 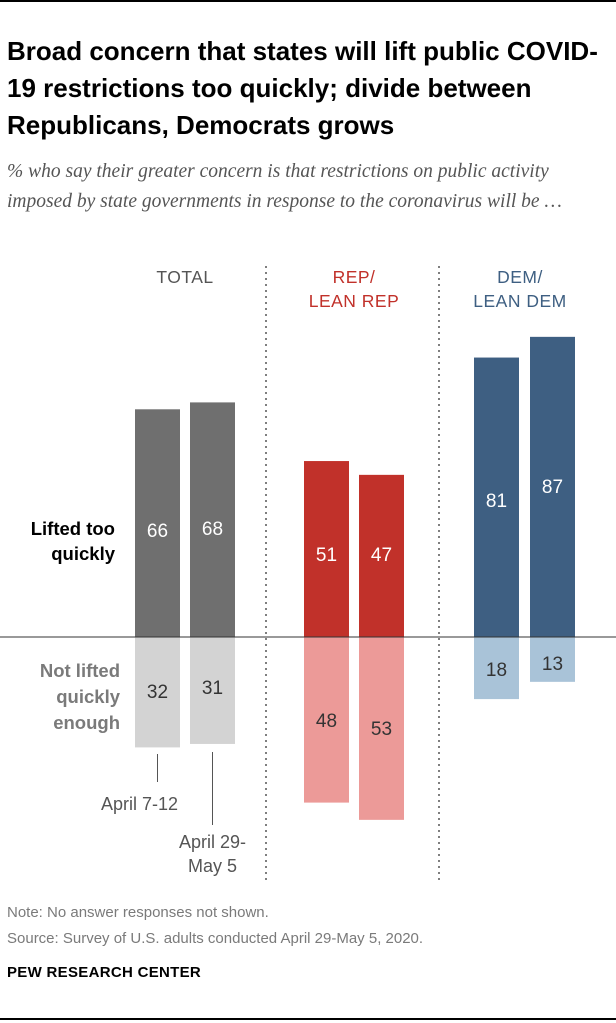 I want to click on bottom-rule, so click(x=308, y=1019).